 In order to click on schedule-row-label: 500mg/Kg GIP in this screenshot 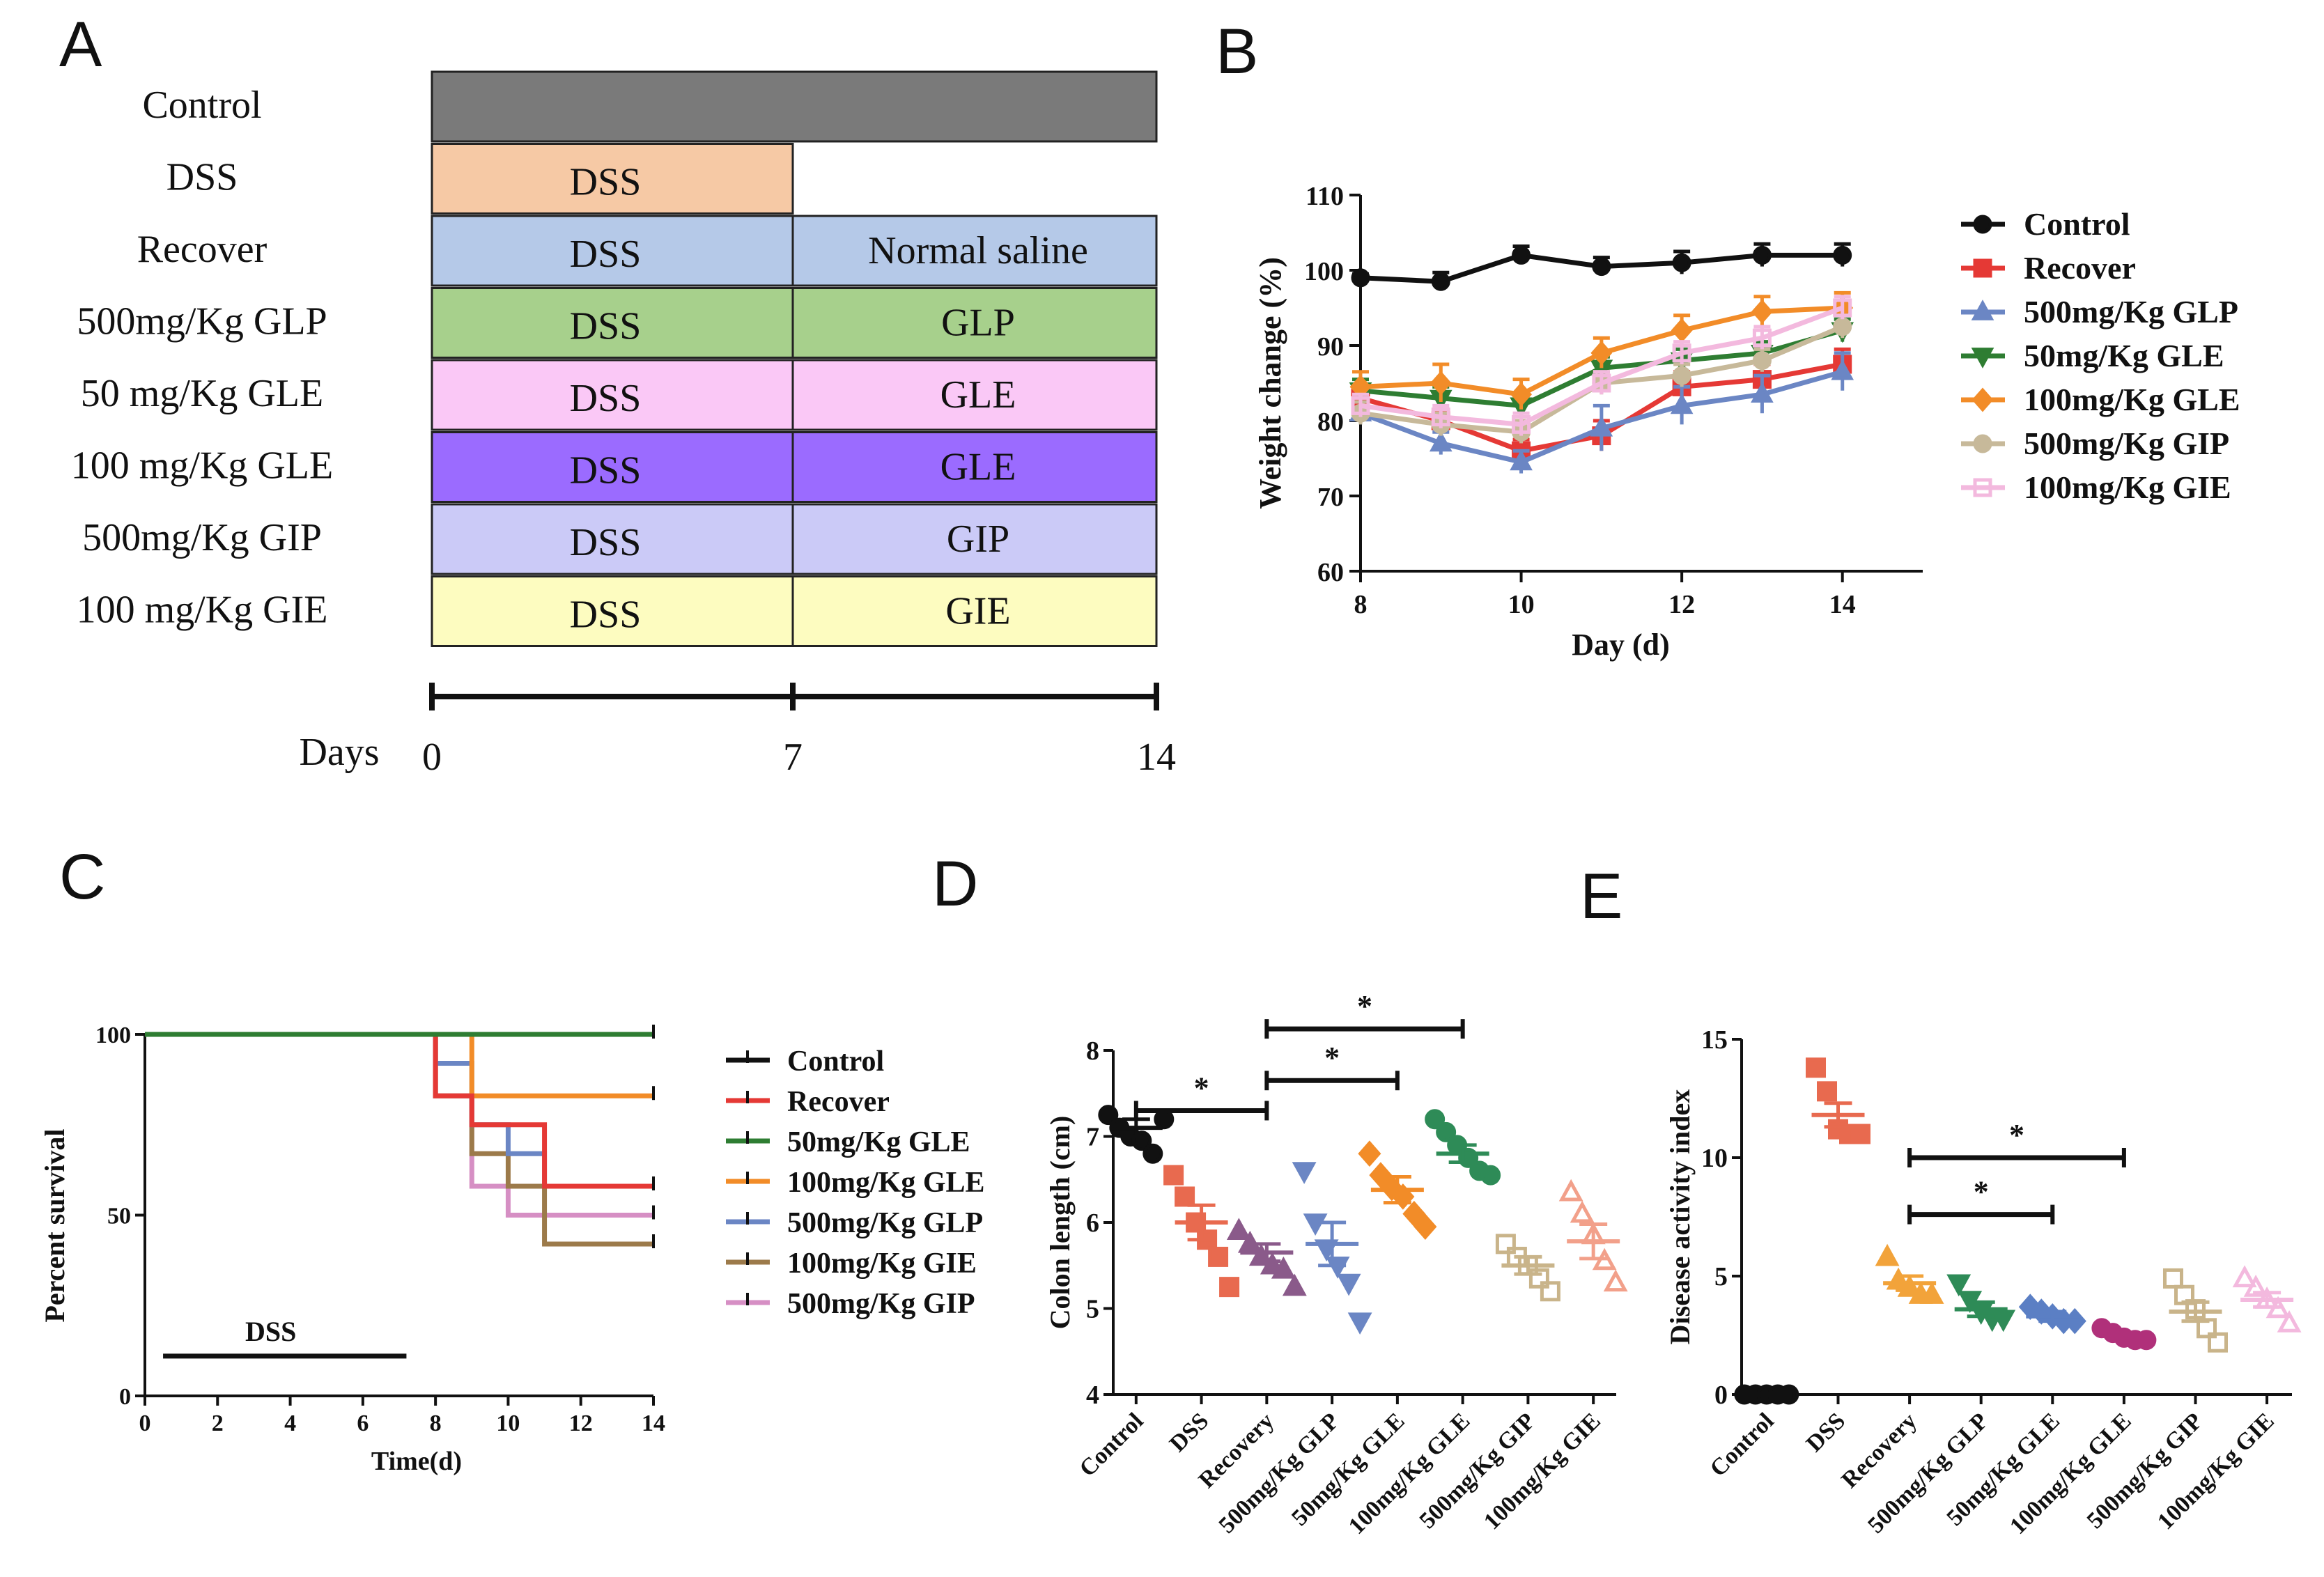, I will do `click(202, 537)`.